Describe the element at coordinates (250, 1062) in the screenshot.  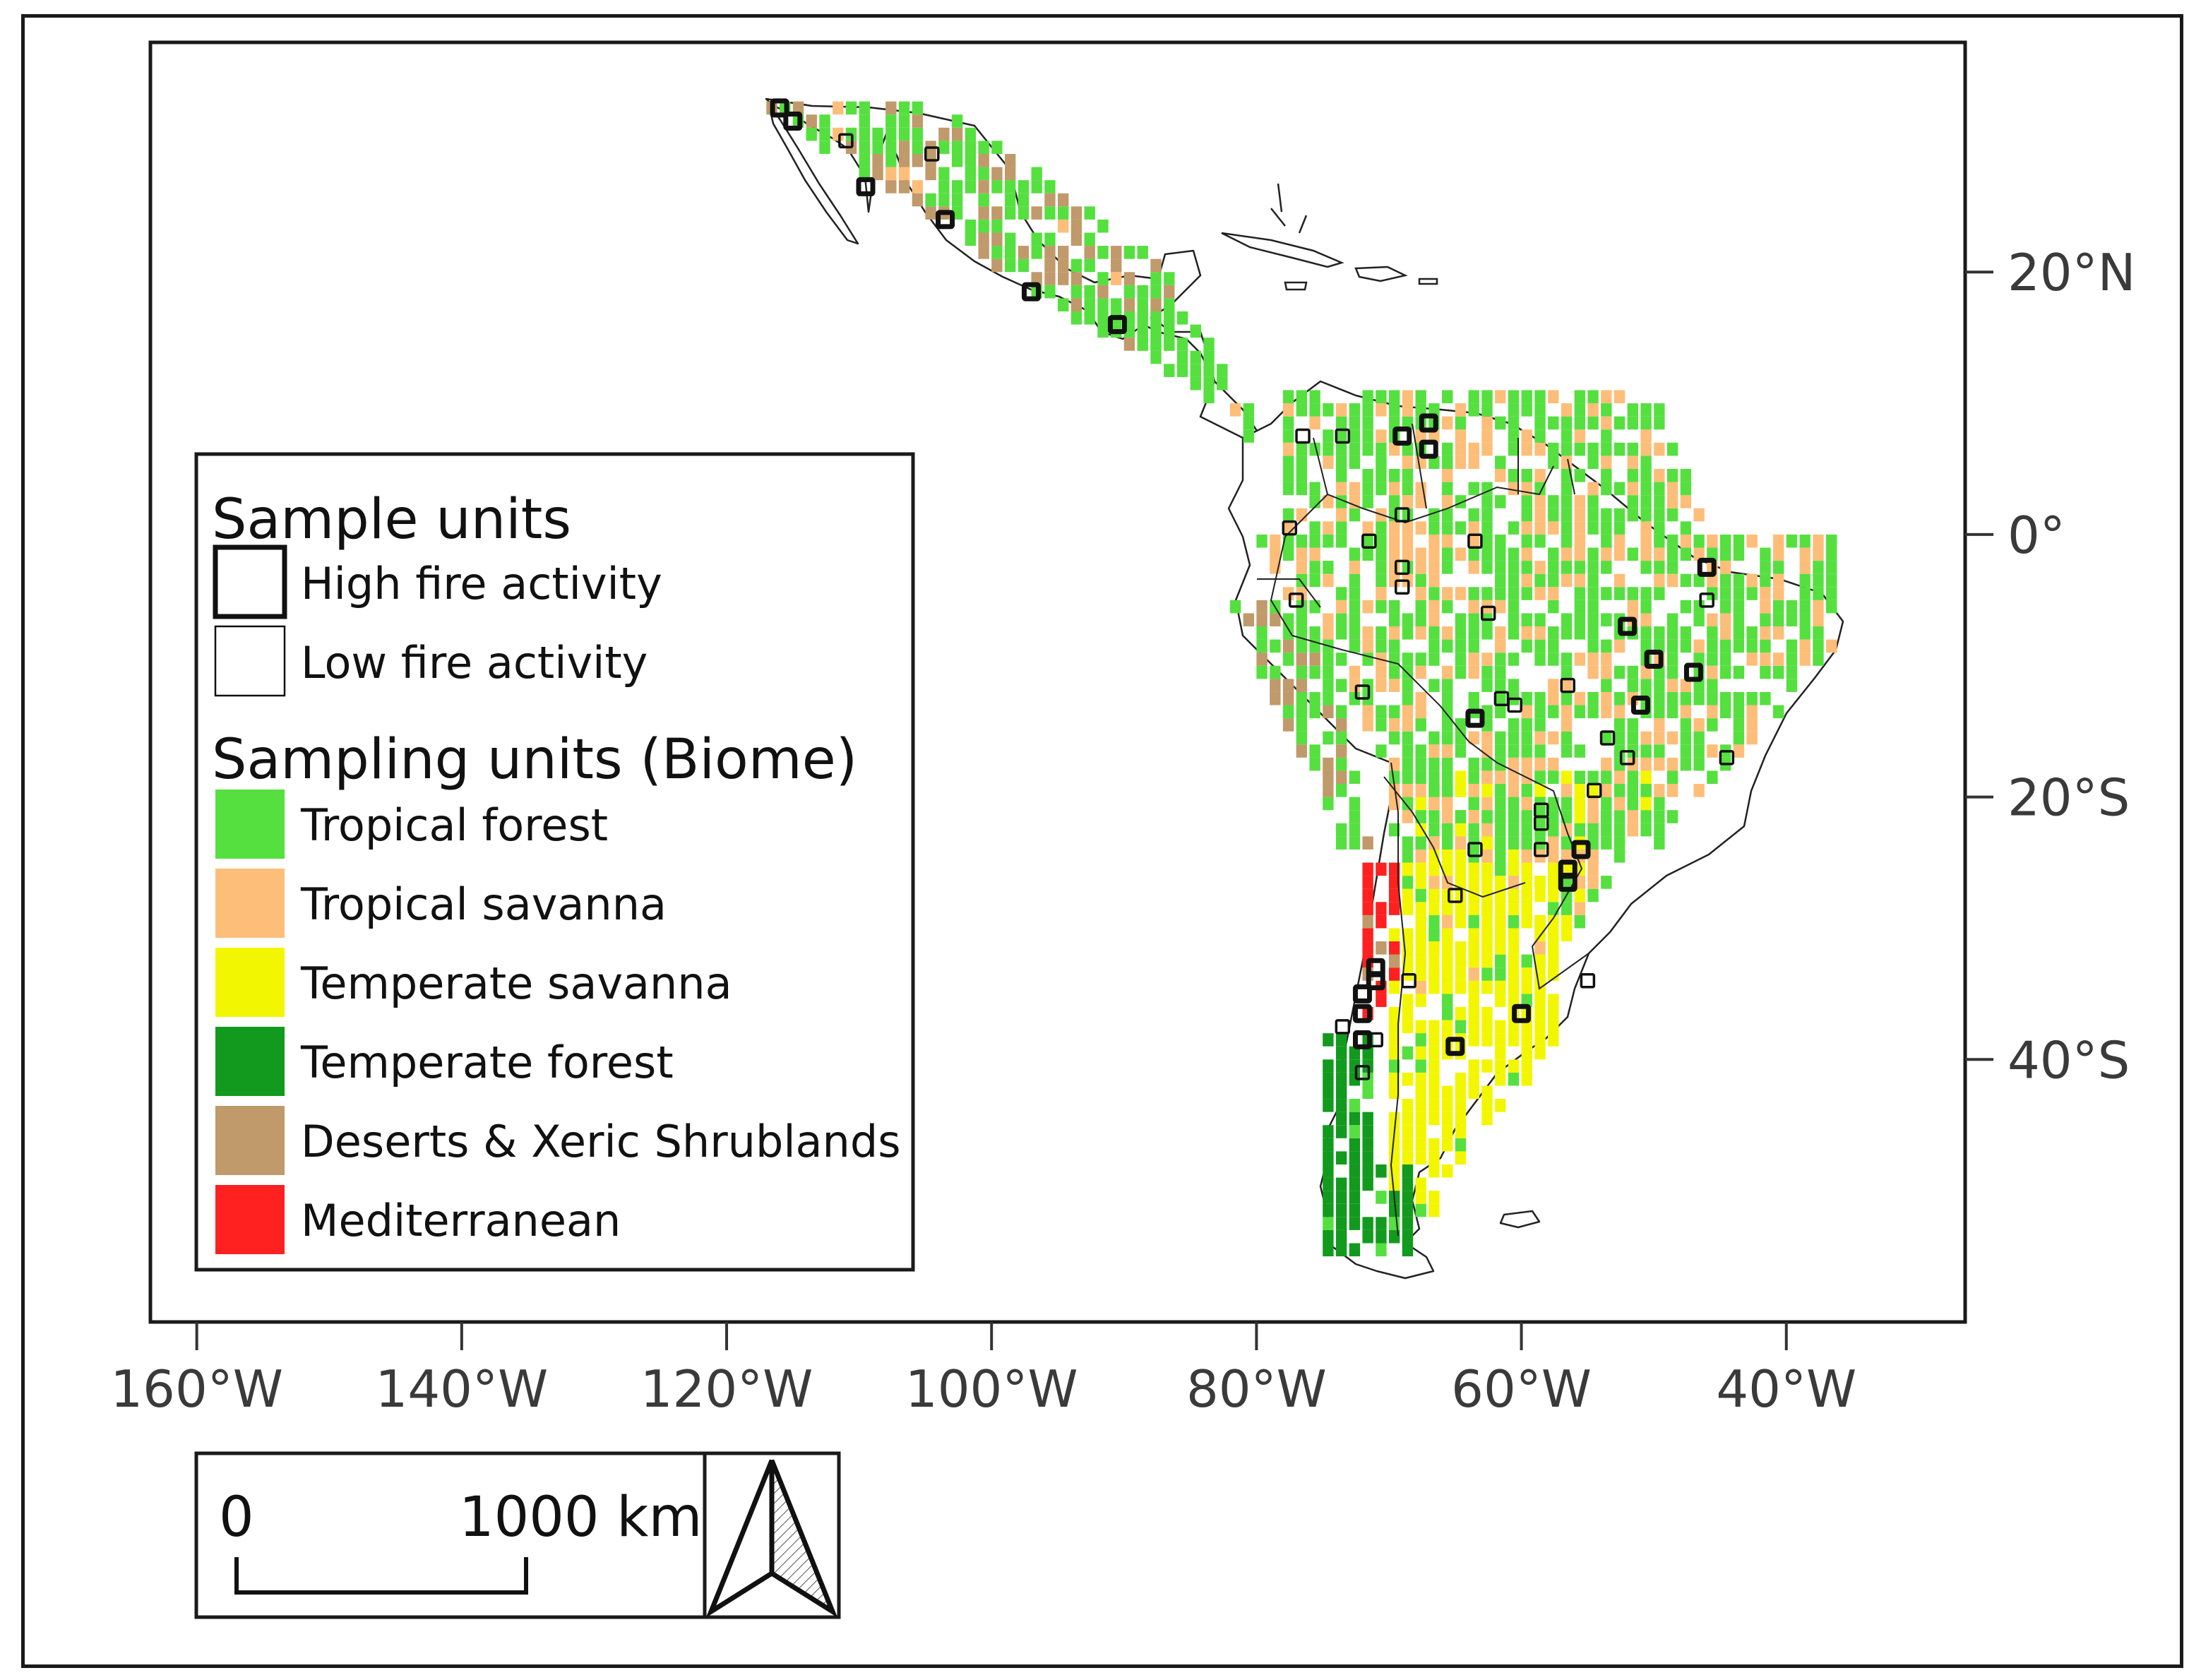
I see `legend-temperate-forest-swatch` at that location.